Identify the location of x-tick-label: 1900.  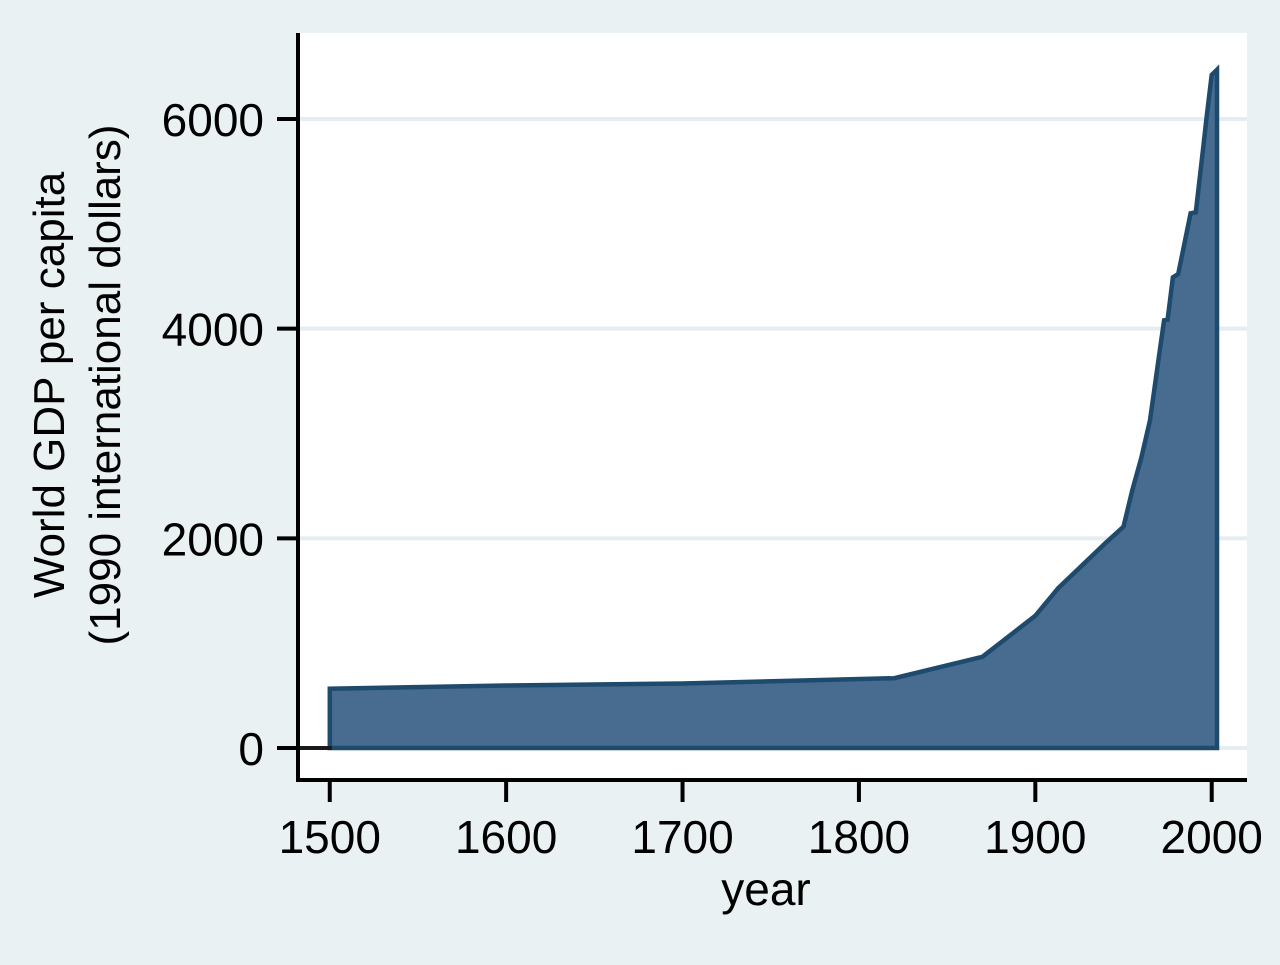
(1035, 837).